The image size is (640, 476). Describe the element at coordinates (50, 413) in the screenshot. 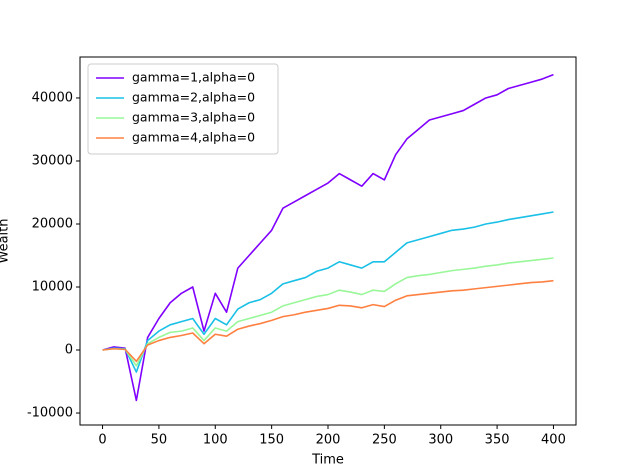

I see `y-tick-label: -10000` at that location.